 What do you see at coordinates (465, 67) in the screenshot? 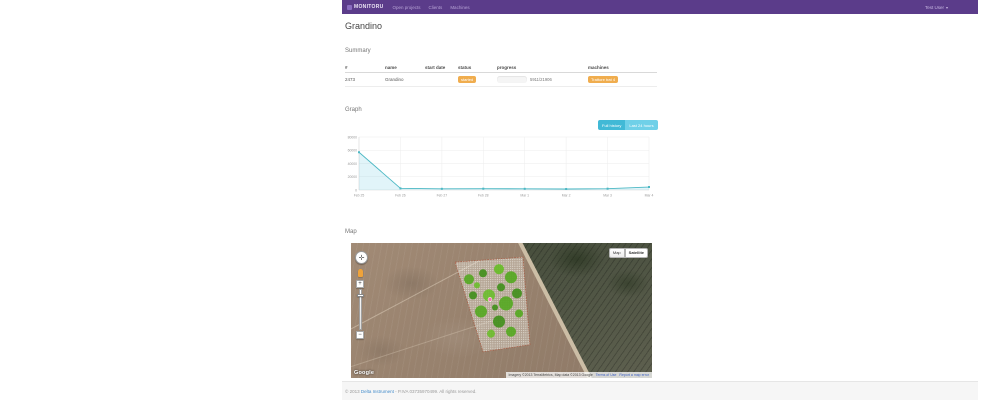
I see `col-status: status` at bounding box center [465, 67].